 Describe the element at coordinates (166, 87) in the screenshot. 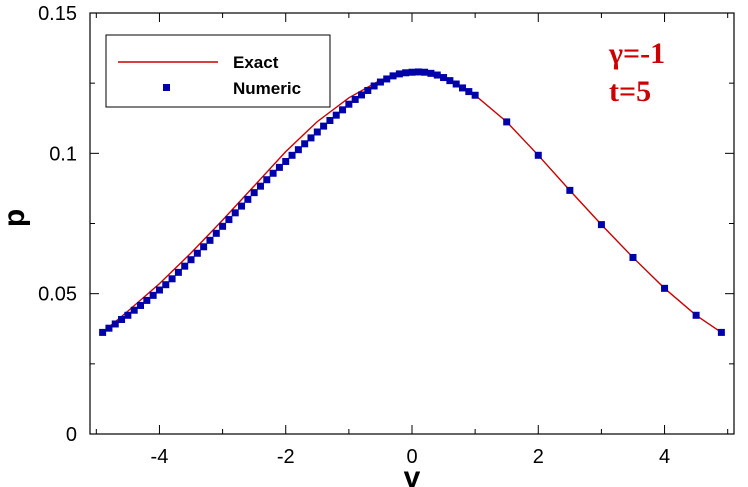

I see `legend-numeric-swatch` at that location.